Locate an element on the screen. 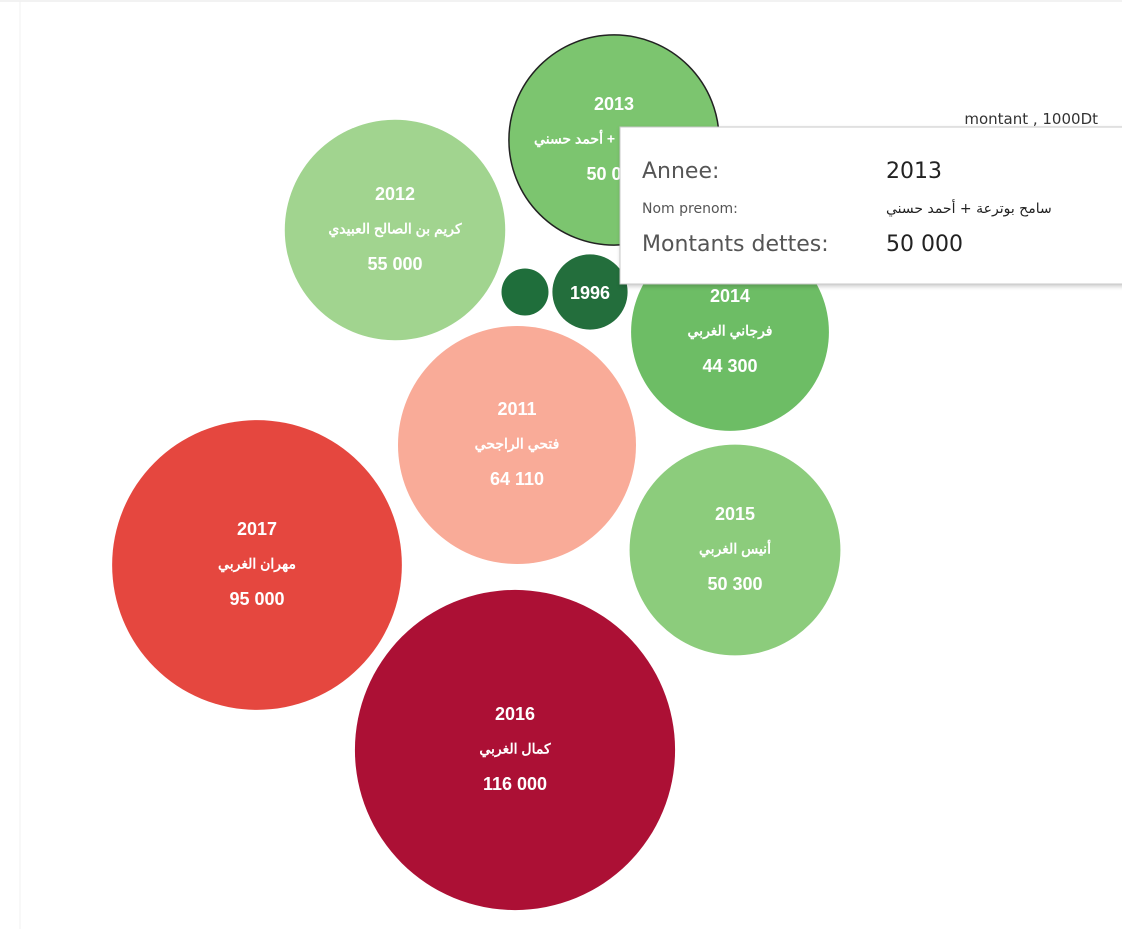 The height and width of the screenshot is (929, 1122). bubble-name: مهران الغربي is located at coordinates (257, 564).